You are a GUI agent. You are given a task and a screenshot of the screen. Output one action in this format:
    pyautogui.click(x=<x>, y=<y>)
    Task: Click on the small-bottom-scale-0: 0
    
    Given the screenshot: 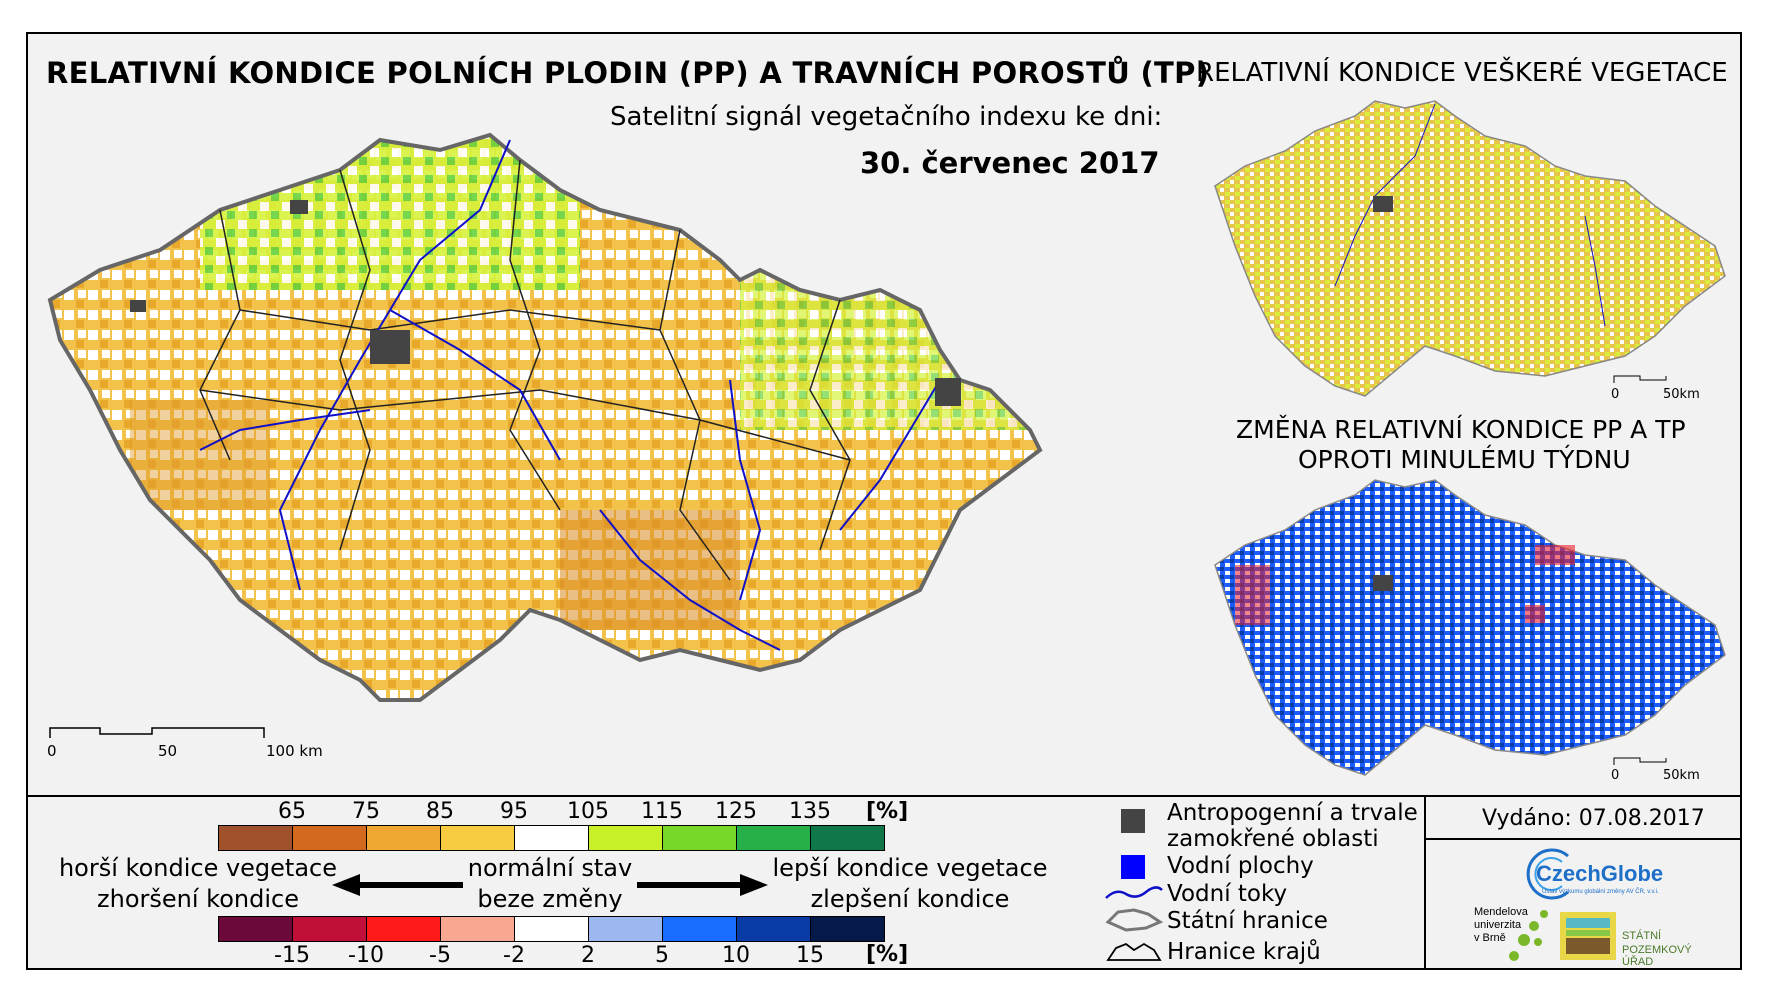 What is the action you would take?
    pyautogui.click(x=1615, y=775)
    